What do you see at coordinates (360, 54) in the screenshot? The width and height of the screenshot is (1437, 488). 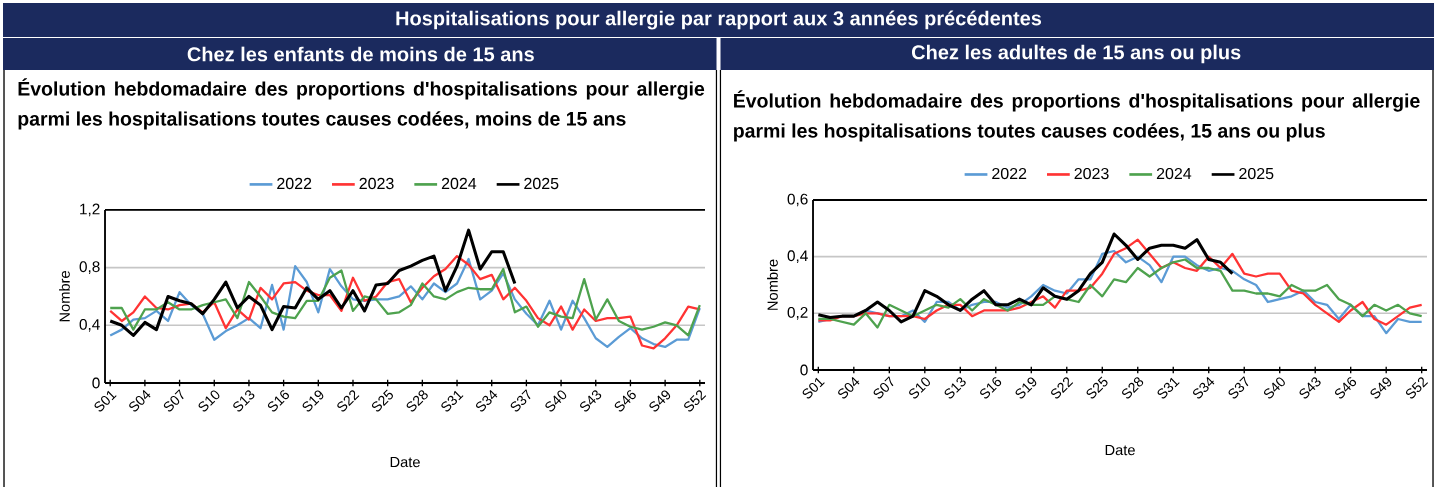 I see `chart-title: Chez les enfants de moins de 15 ans` at bounding box center [360, 54].